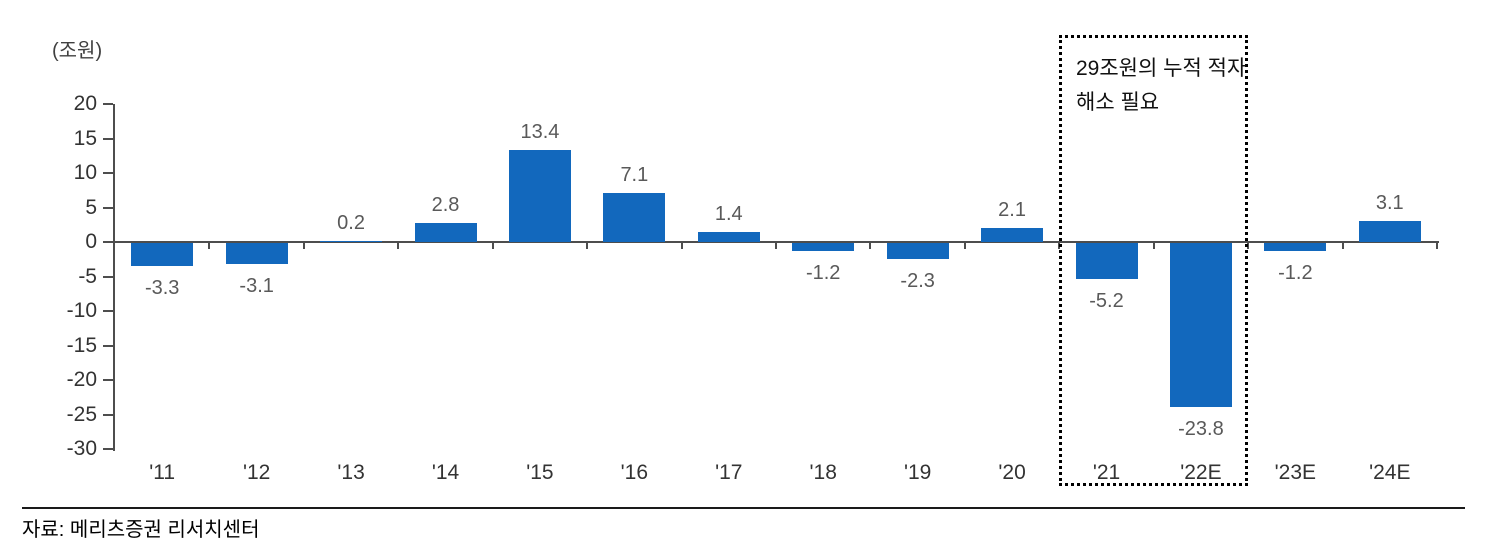 This screenshot has width=1486, height=553. What do you see at coordinates (1161, 68) in the screenshot?
I see `annotation-line-1: 29조원의 누적 적자` at bounding box center [1161, 68].